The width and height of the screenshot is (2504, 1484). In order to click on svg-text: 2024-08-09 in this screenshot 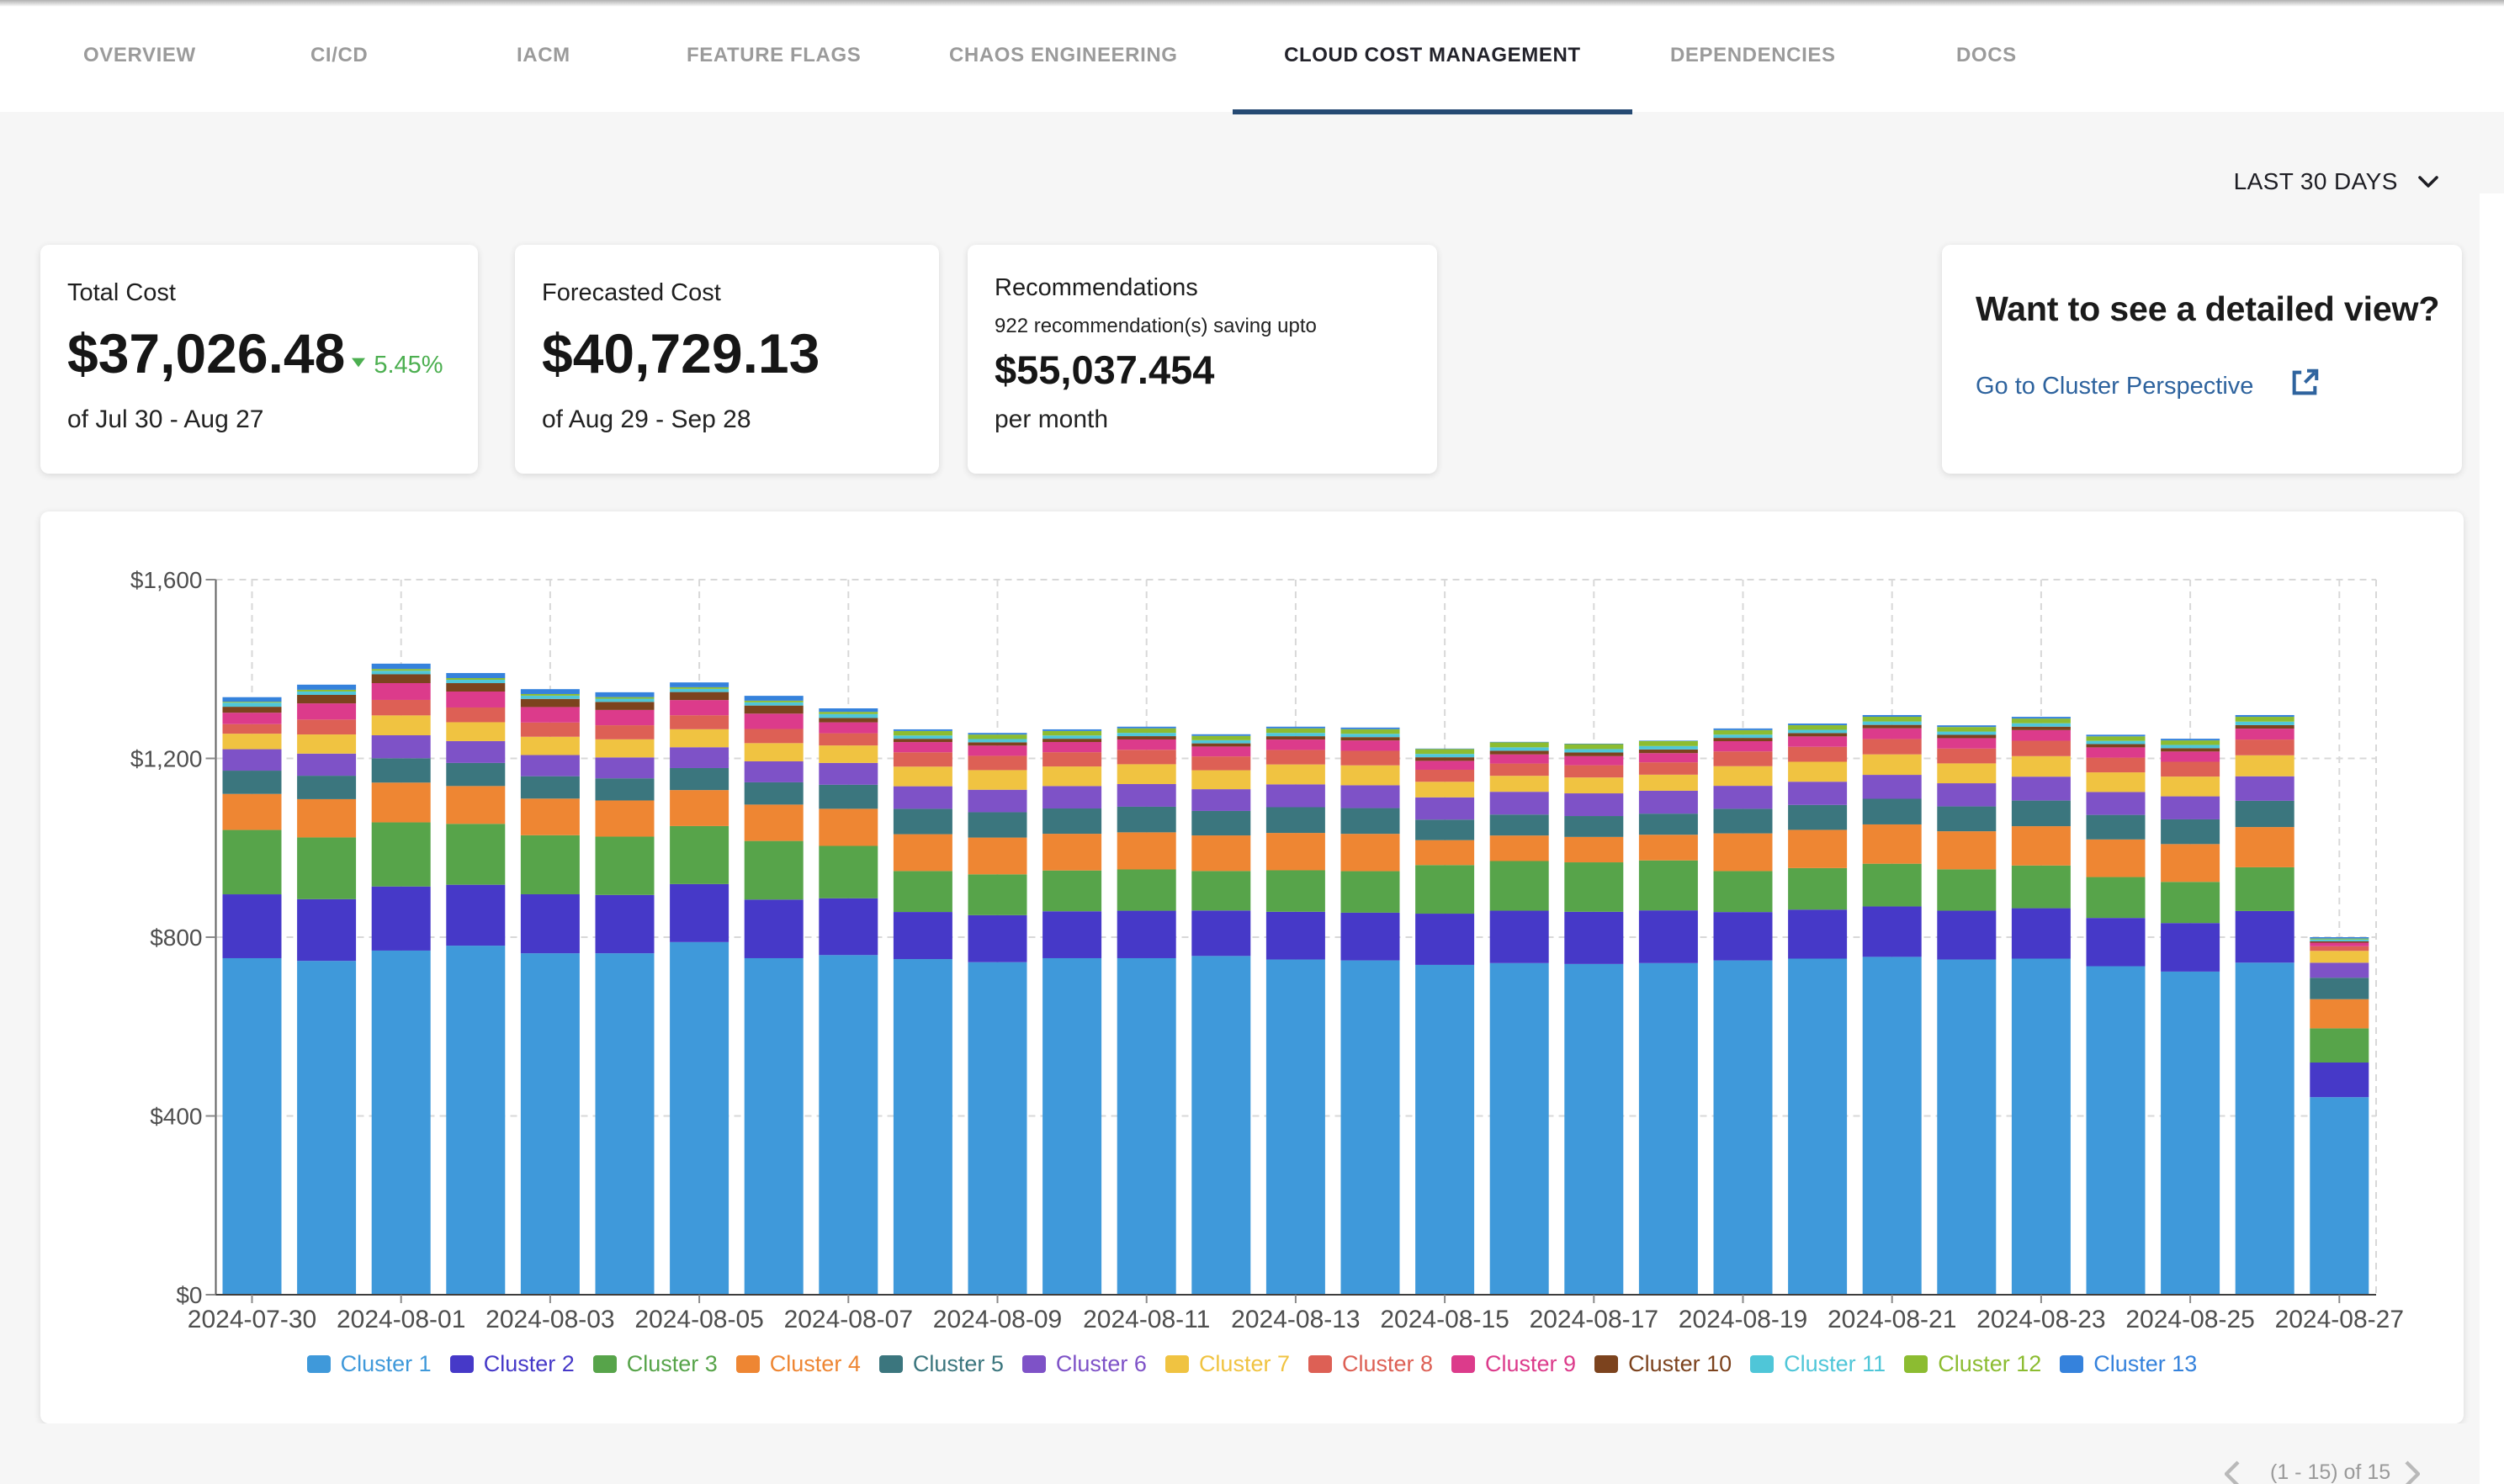, I will do `click(997, 1319)`.